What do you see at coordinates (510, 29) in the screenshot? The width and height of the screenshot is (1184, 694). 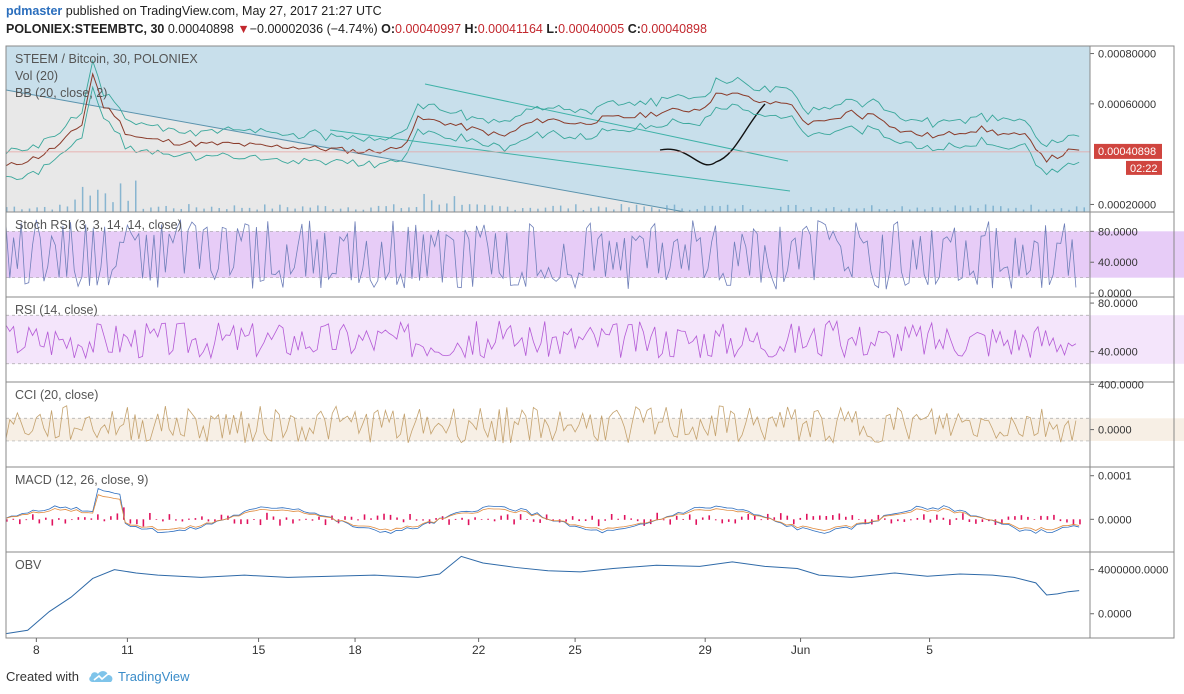 I see `high-value: 0.00041164` at bounding box center [510, 29].